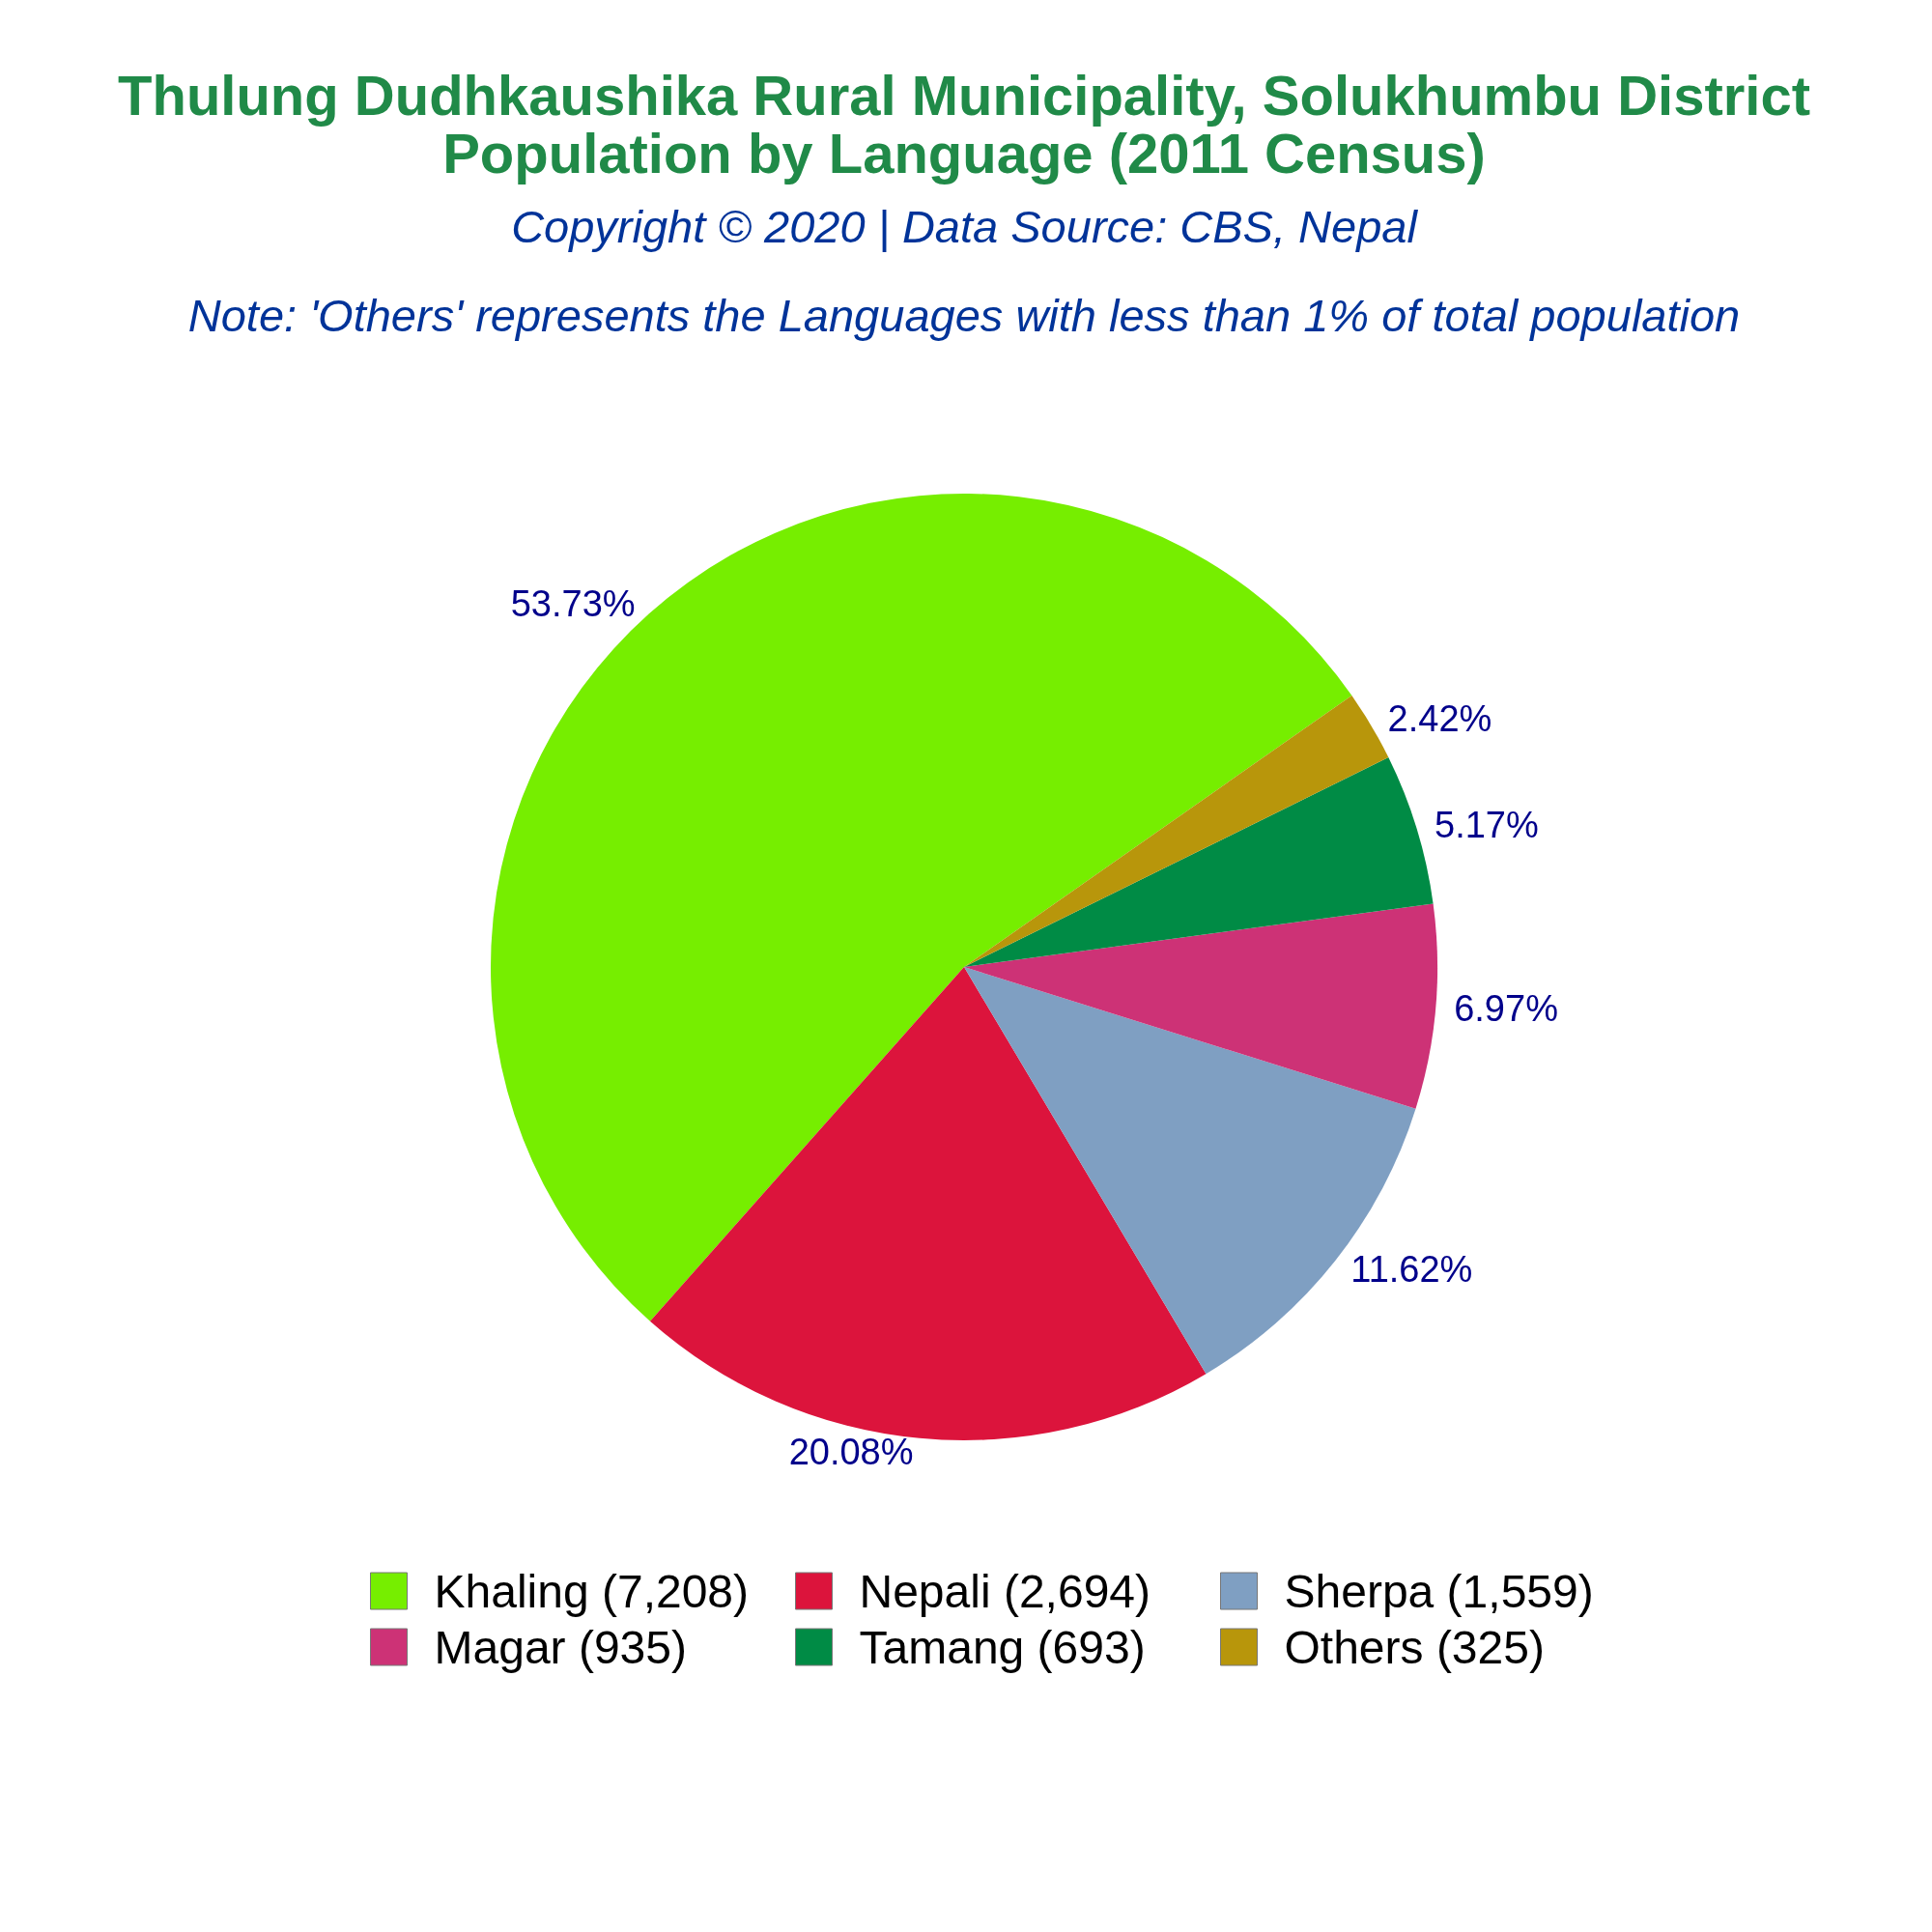 The width and height of the screenshot is (1932, 1932). I want to click on legend-label: Others (325), so click(1414, 1647).